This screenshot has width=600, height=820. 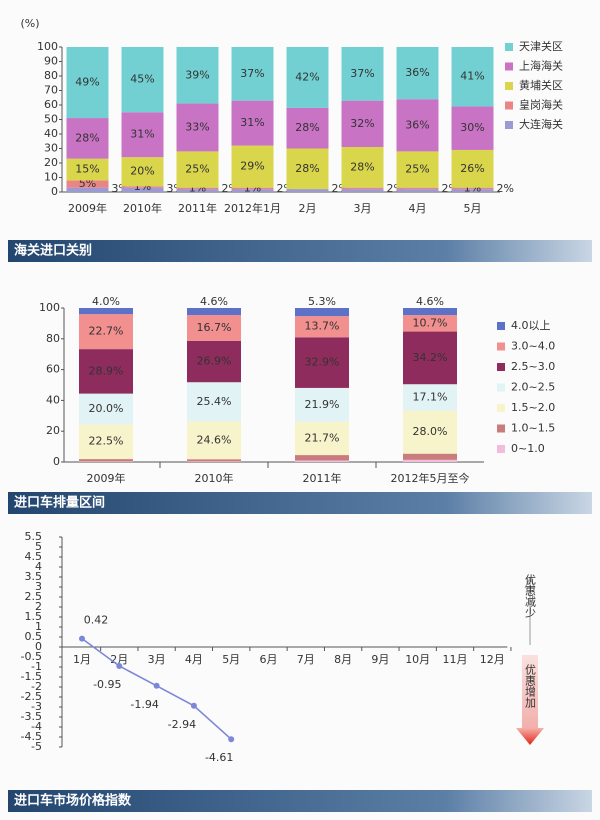 I want to click on legend-label: 天津关区, so click(x=541, y=46).